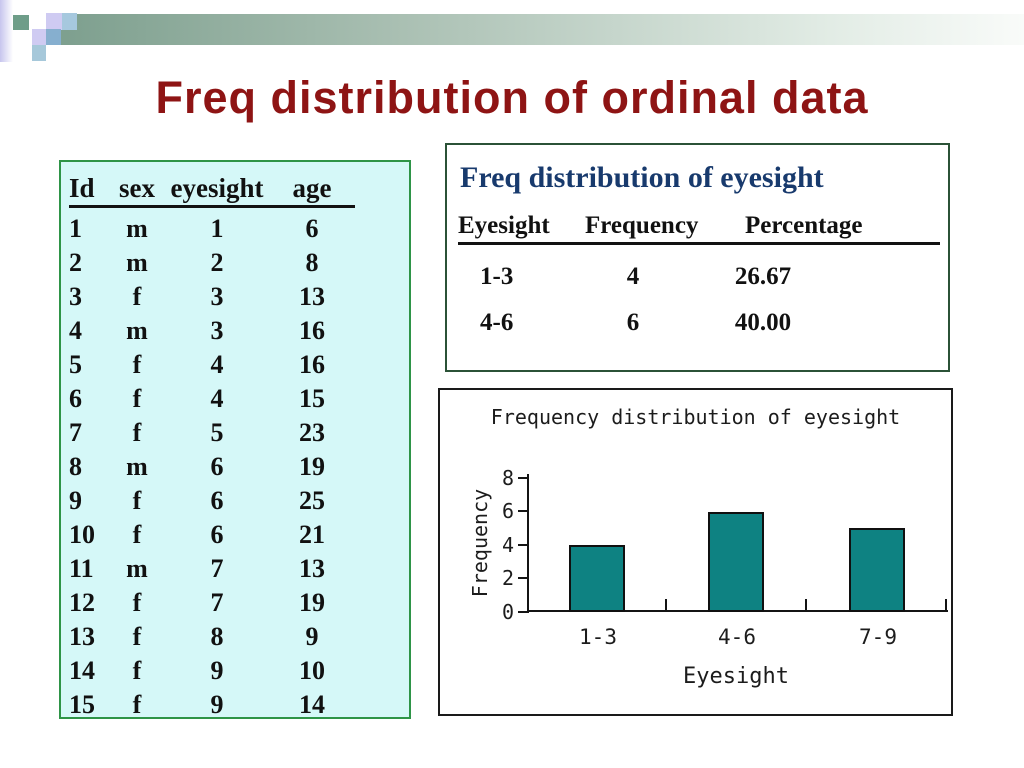  Describe the element at coordinates (512, 97) in the screenshot. I see `slide-title: Freq distribution of ordinal data` at that location.